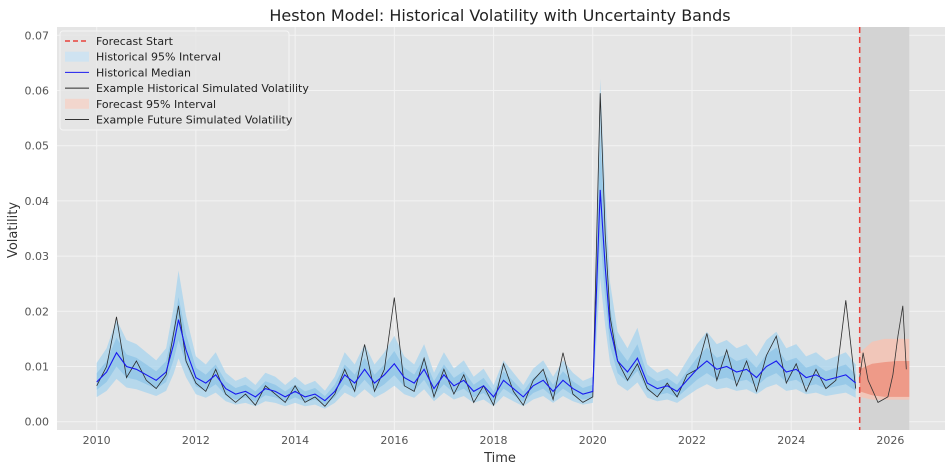 The image size is (952, 472). What do you see at coordinates (194, 120) in the screenshot?
I see `legend-label: Example Future Simulated Volatility` at bounding box center [194, 120].